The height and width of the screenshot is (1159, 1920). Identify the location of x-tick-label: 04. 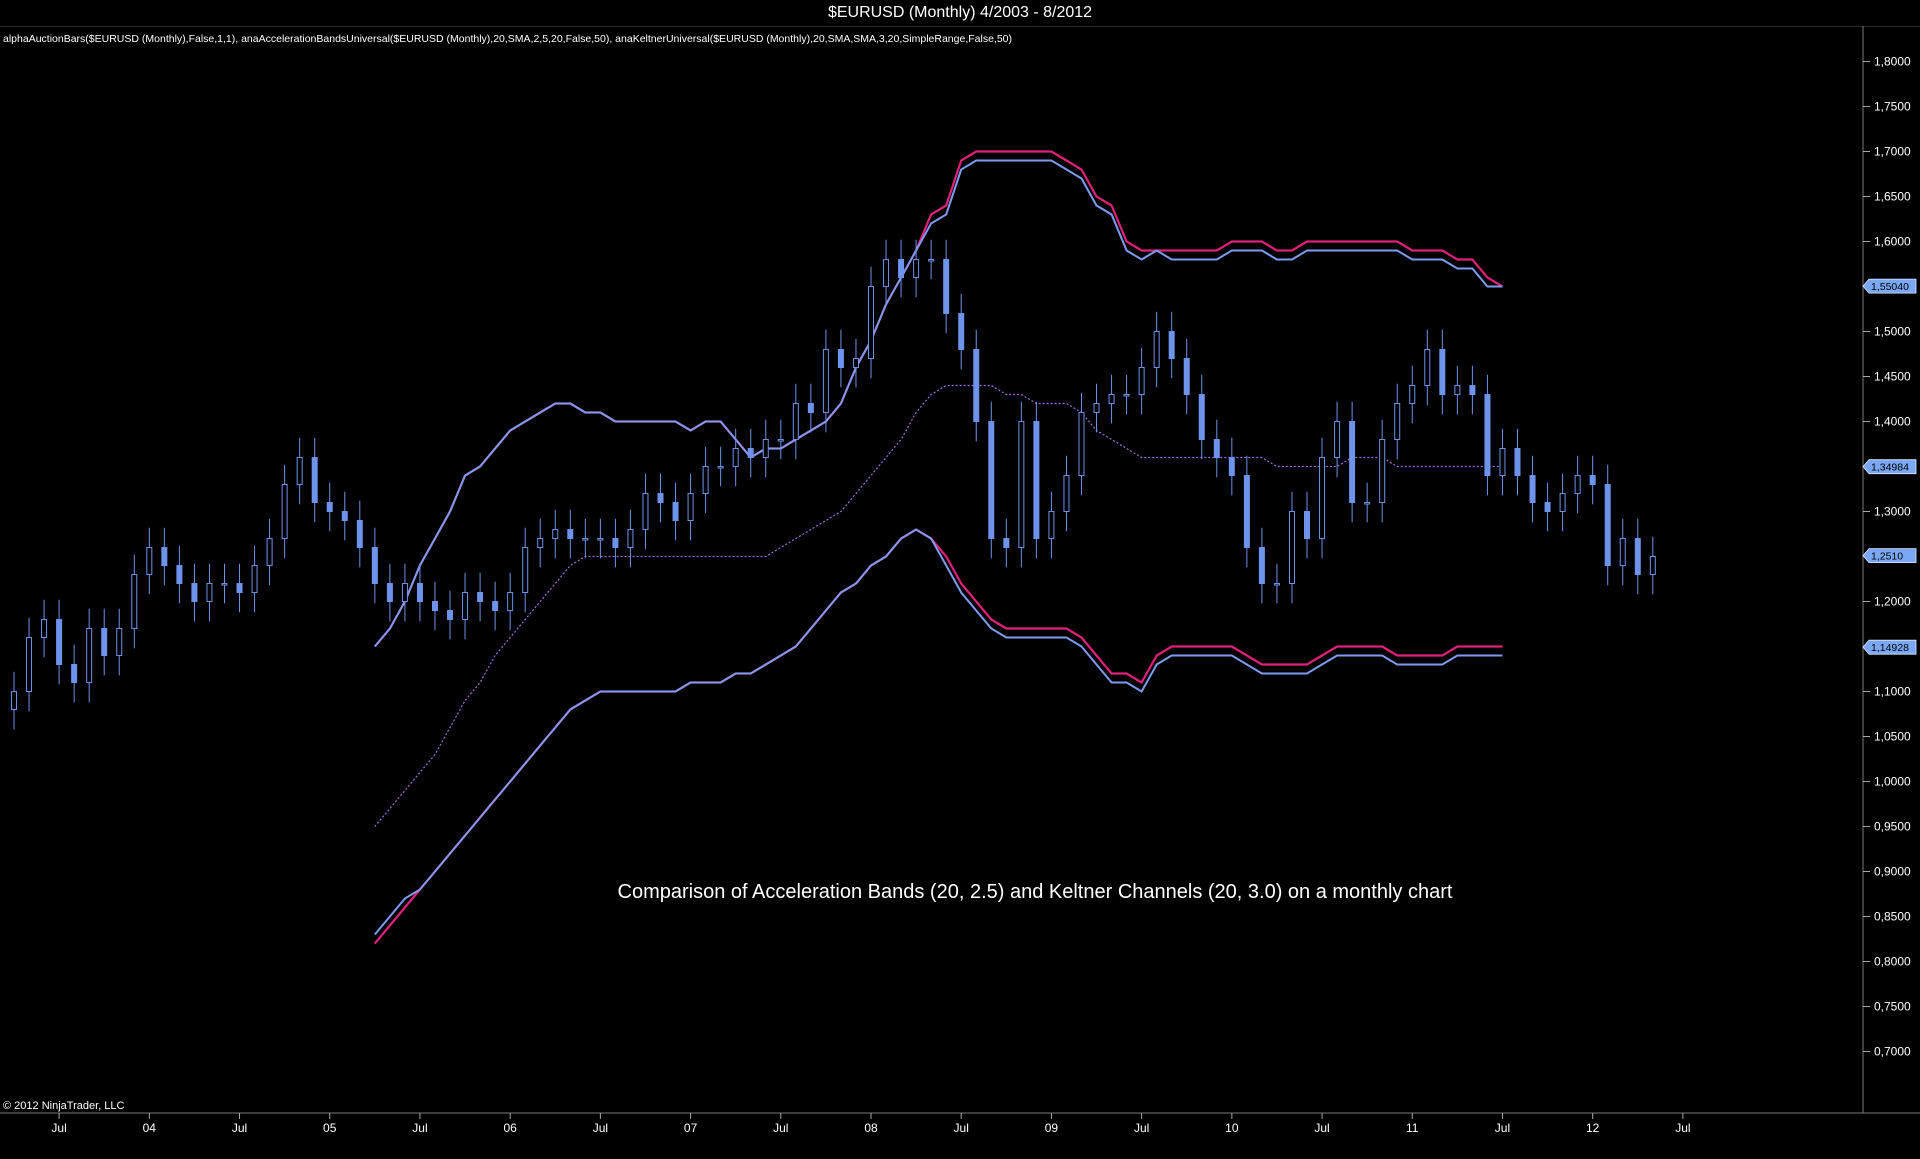
(150, 1128).